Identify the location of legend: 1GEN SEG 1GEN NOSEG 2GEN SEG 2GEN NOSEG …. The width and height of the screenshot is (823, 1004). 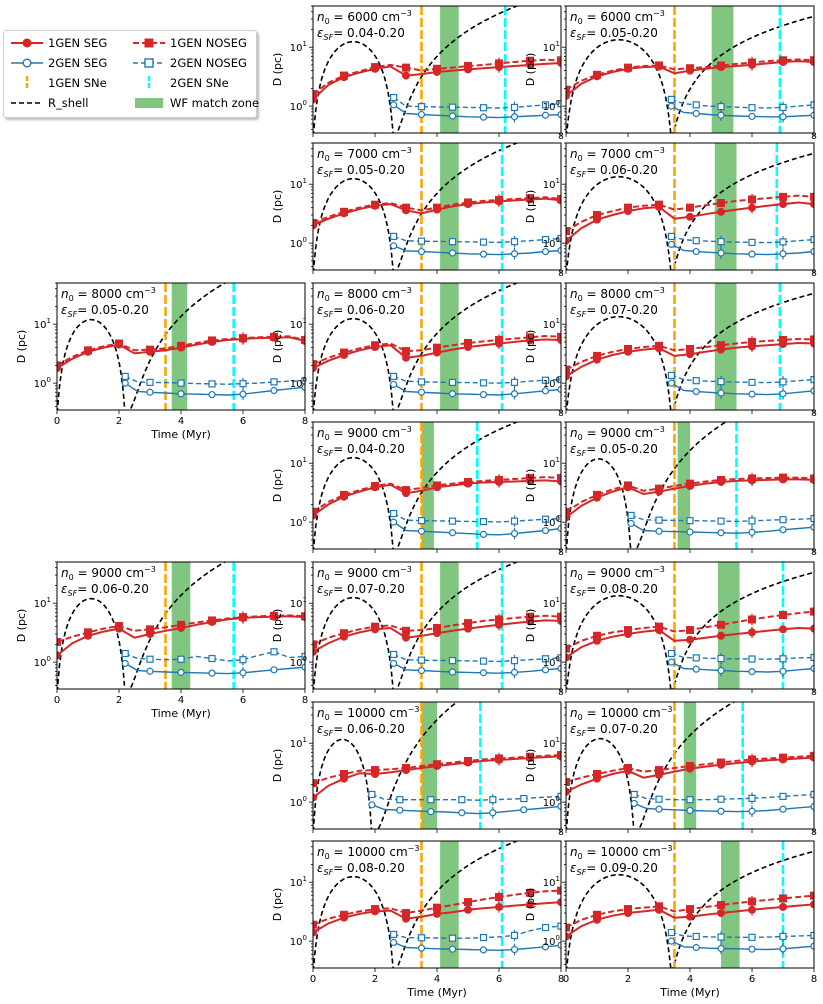
(131, 74).